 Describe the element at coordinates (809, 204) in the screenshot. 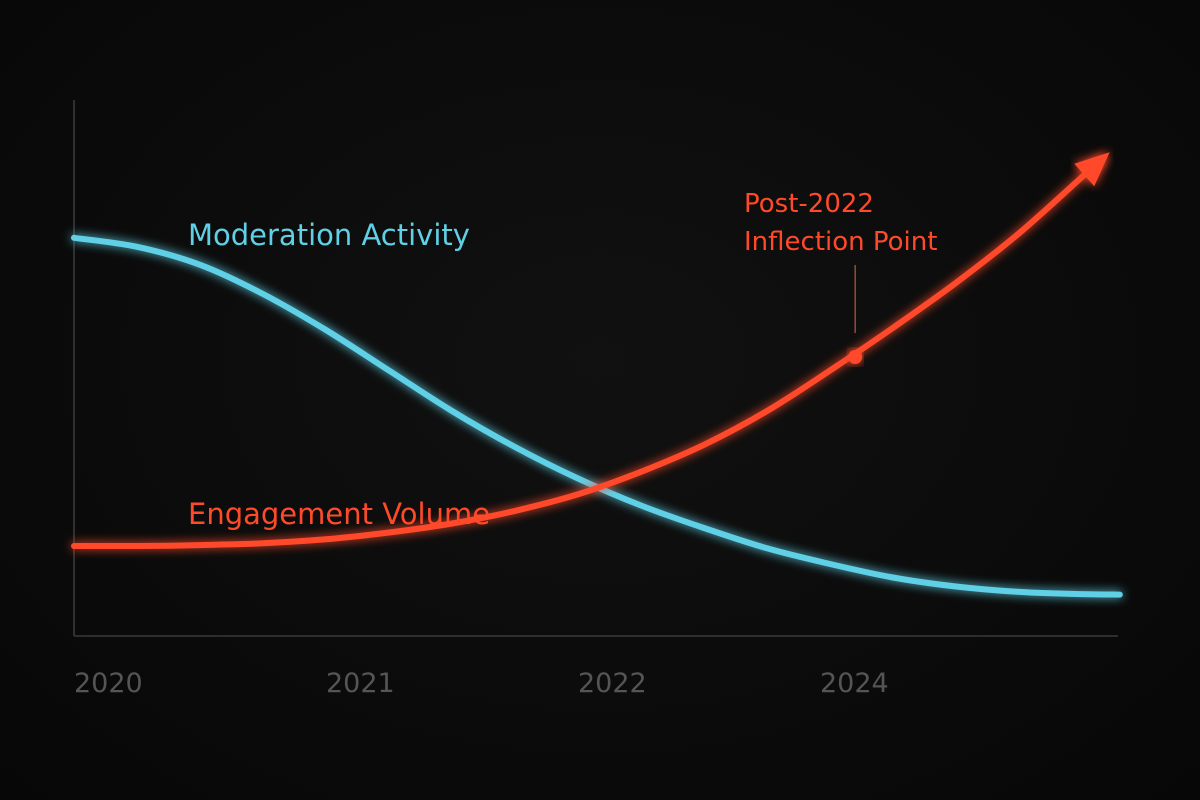

I see `annotation-label-line-1: Post-2022` at that location.